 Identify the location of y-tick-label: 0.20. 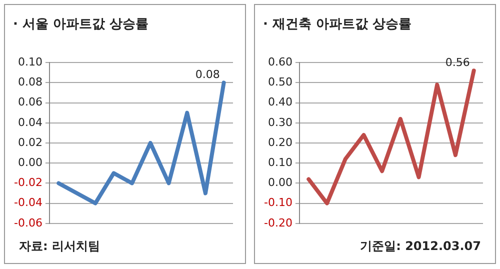
(280, 142).